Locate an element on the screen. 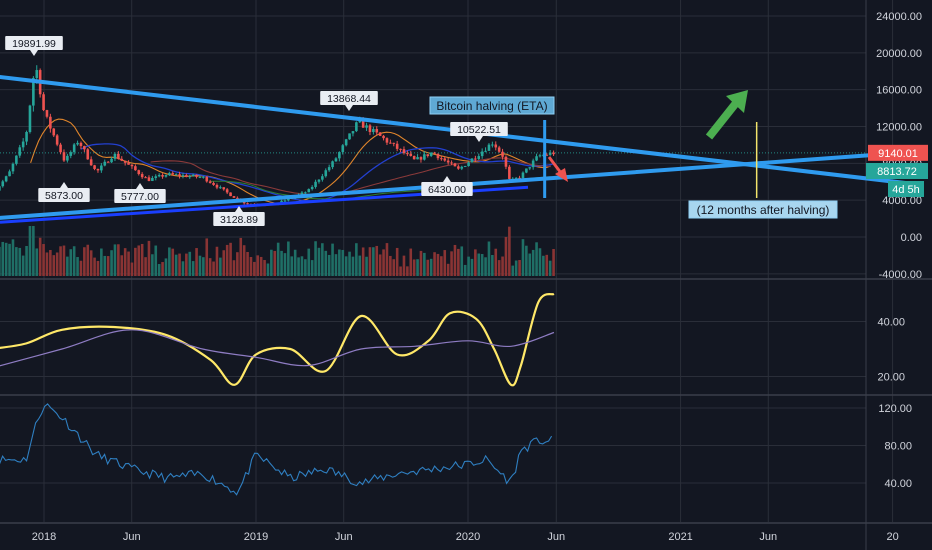  label-peak-2020-bg is located at coordinates (479, 129).